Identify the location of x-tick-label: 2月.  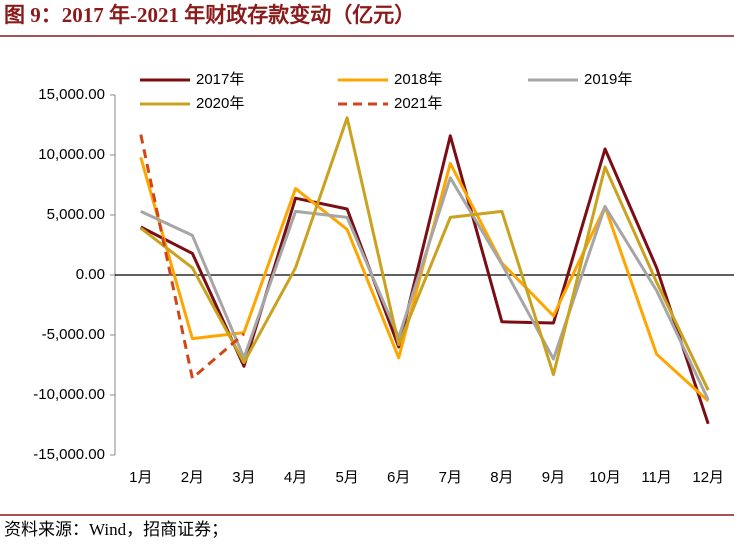
(192, 477).